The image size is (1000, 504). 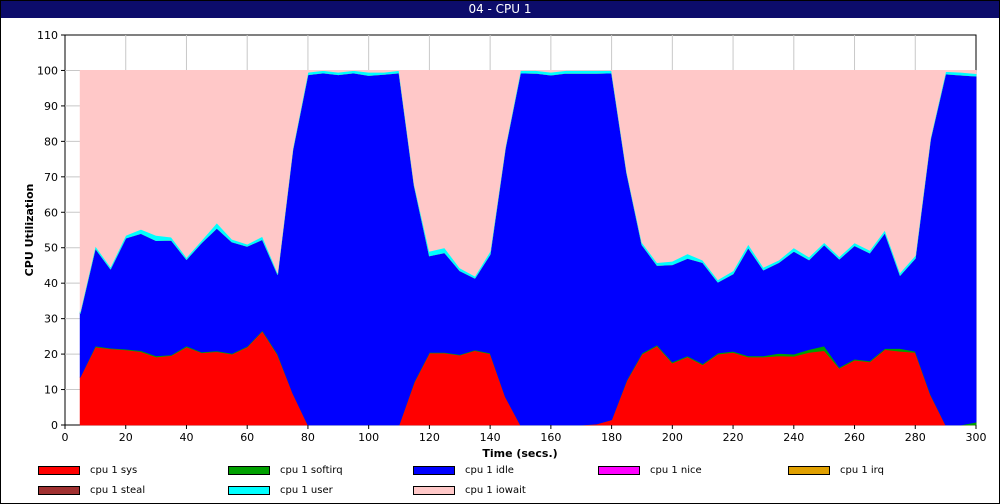 I want to click on y-axis-label: CPU Utilization, so click(x=29, y=230).